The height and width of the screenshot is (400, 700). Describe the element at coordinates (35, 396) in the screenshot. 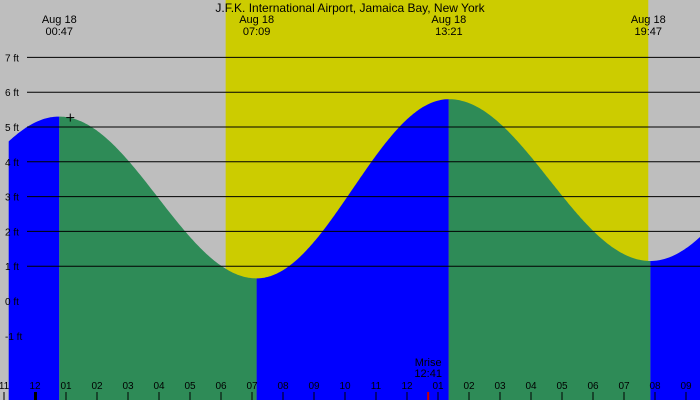

I see `midnight-marker` at that location.